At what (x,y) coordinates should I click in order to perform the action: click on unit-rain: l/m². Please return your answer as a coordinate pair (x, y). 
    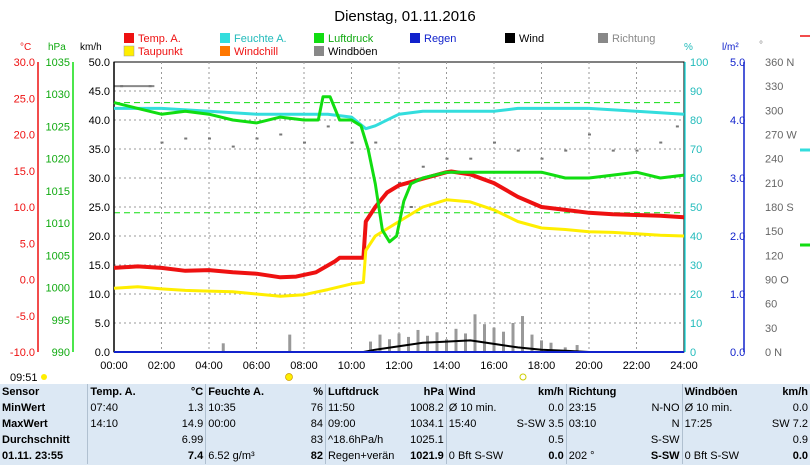
    Looking at the image, I should click on (730, 47).